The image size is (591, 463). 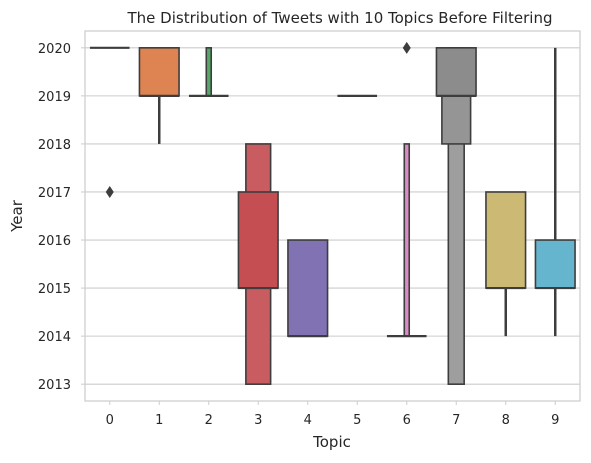 What do you see at coordinates (54, 145) in the screenshot?
I see `y-tick-label-2018: 2018` at bounding box center [54, 145].